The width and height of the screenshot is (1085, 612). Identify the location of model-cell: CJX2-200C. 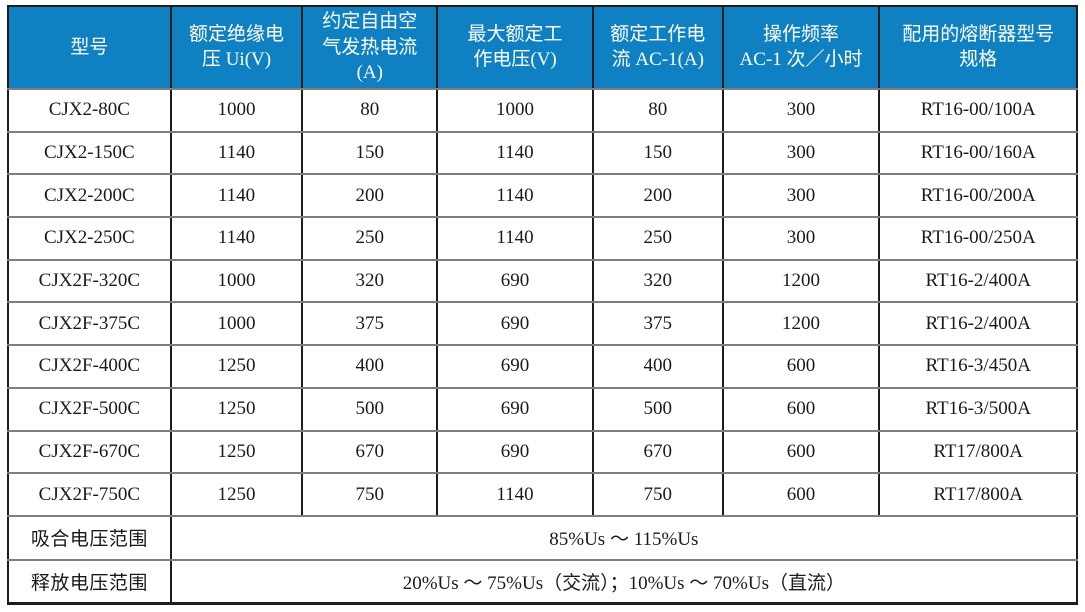
(89, 196).